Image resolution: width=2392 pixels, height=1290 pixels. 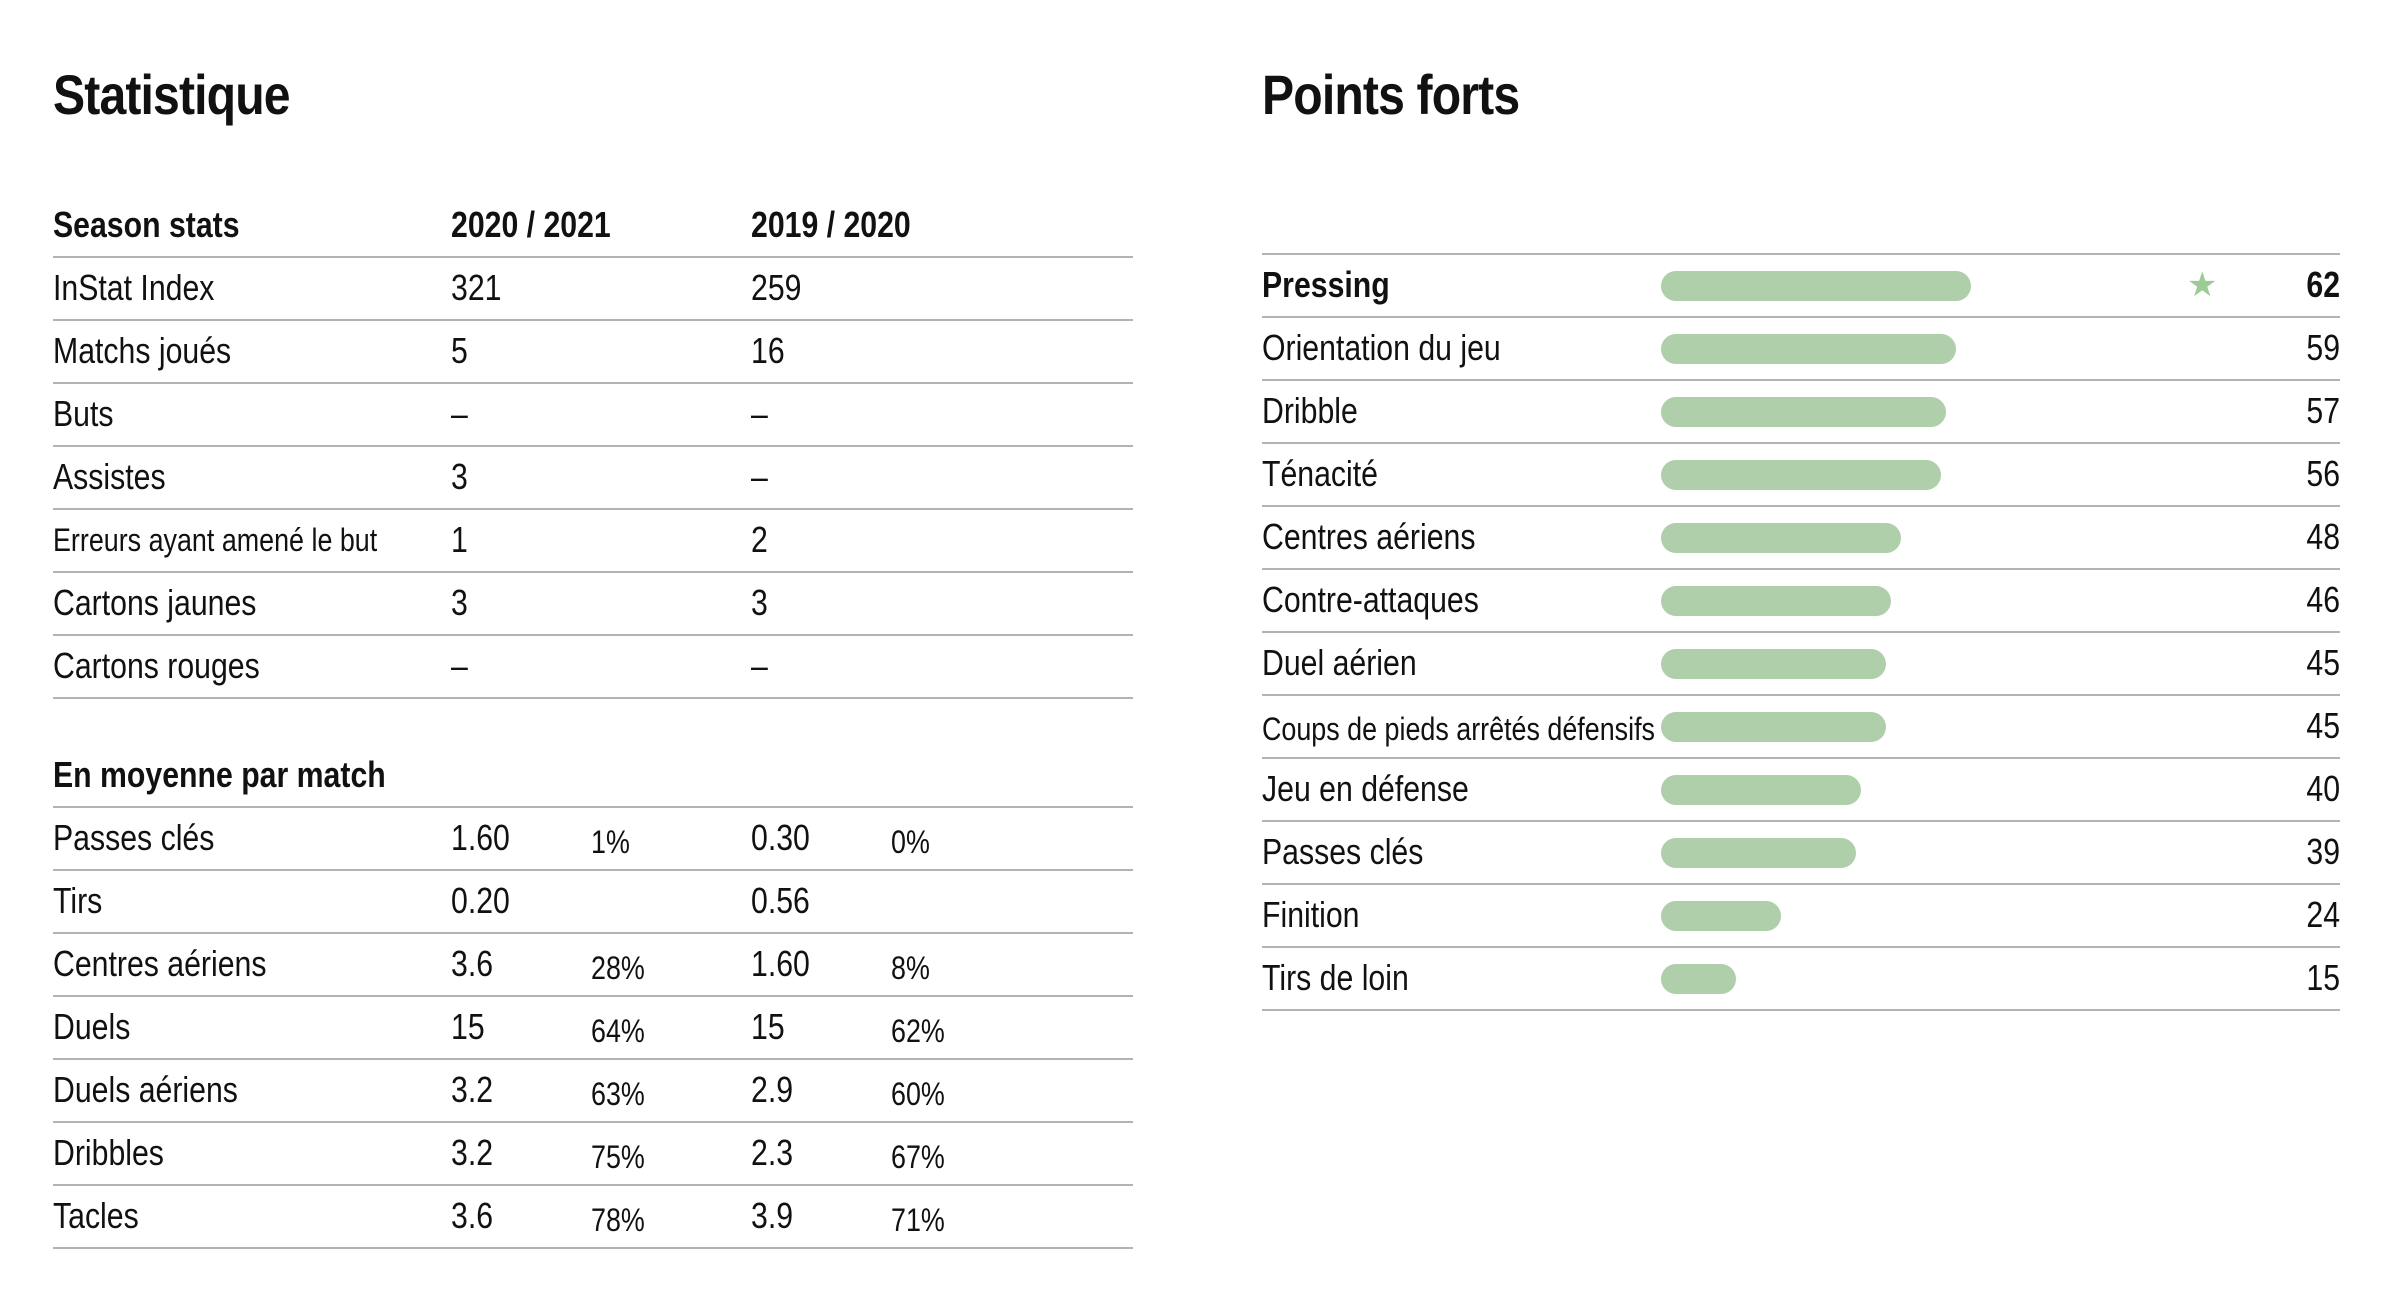 I want to click on avg-percent-2020-2021: 64%, so click(x=618, y=1031).